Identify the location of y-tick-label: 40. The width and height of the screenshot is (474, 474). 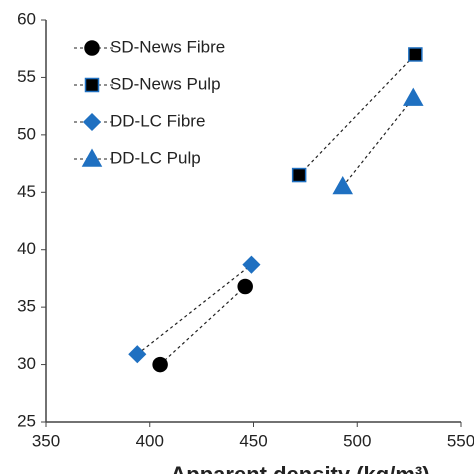
(26, 248).